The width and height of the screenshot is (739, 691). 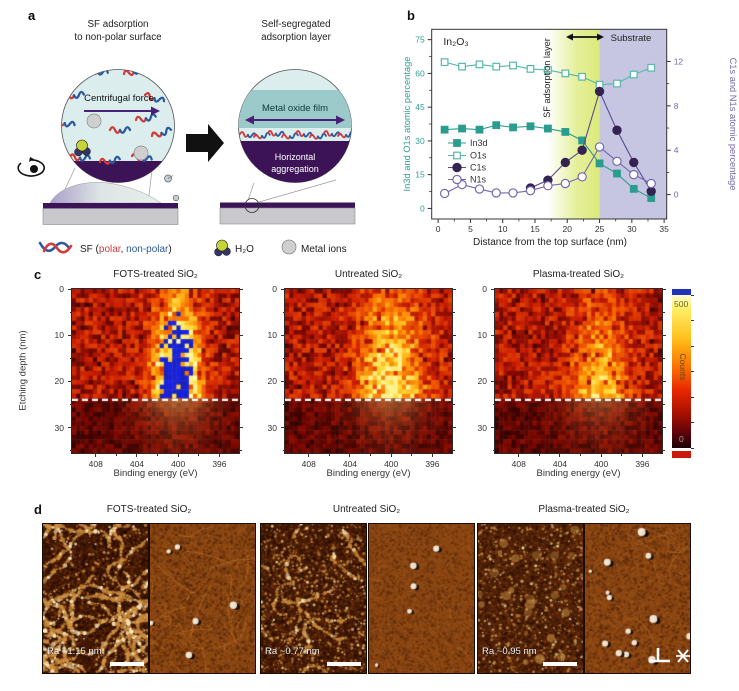 I want to click on b-left-tick-label: 30, so click(x=420, y=141).